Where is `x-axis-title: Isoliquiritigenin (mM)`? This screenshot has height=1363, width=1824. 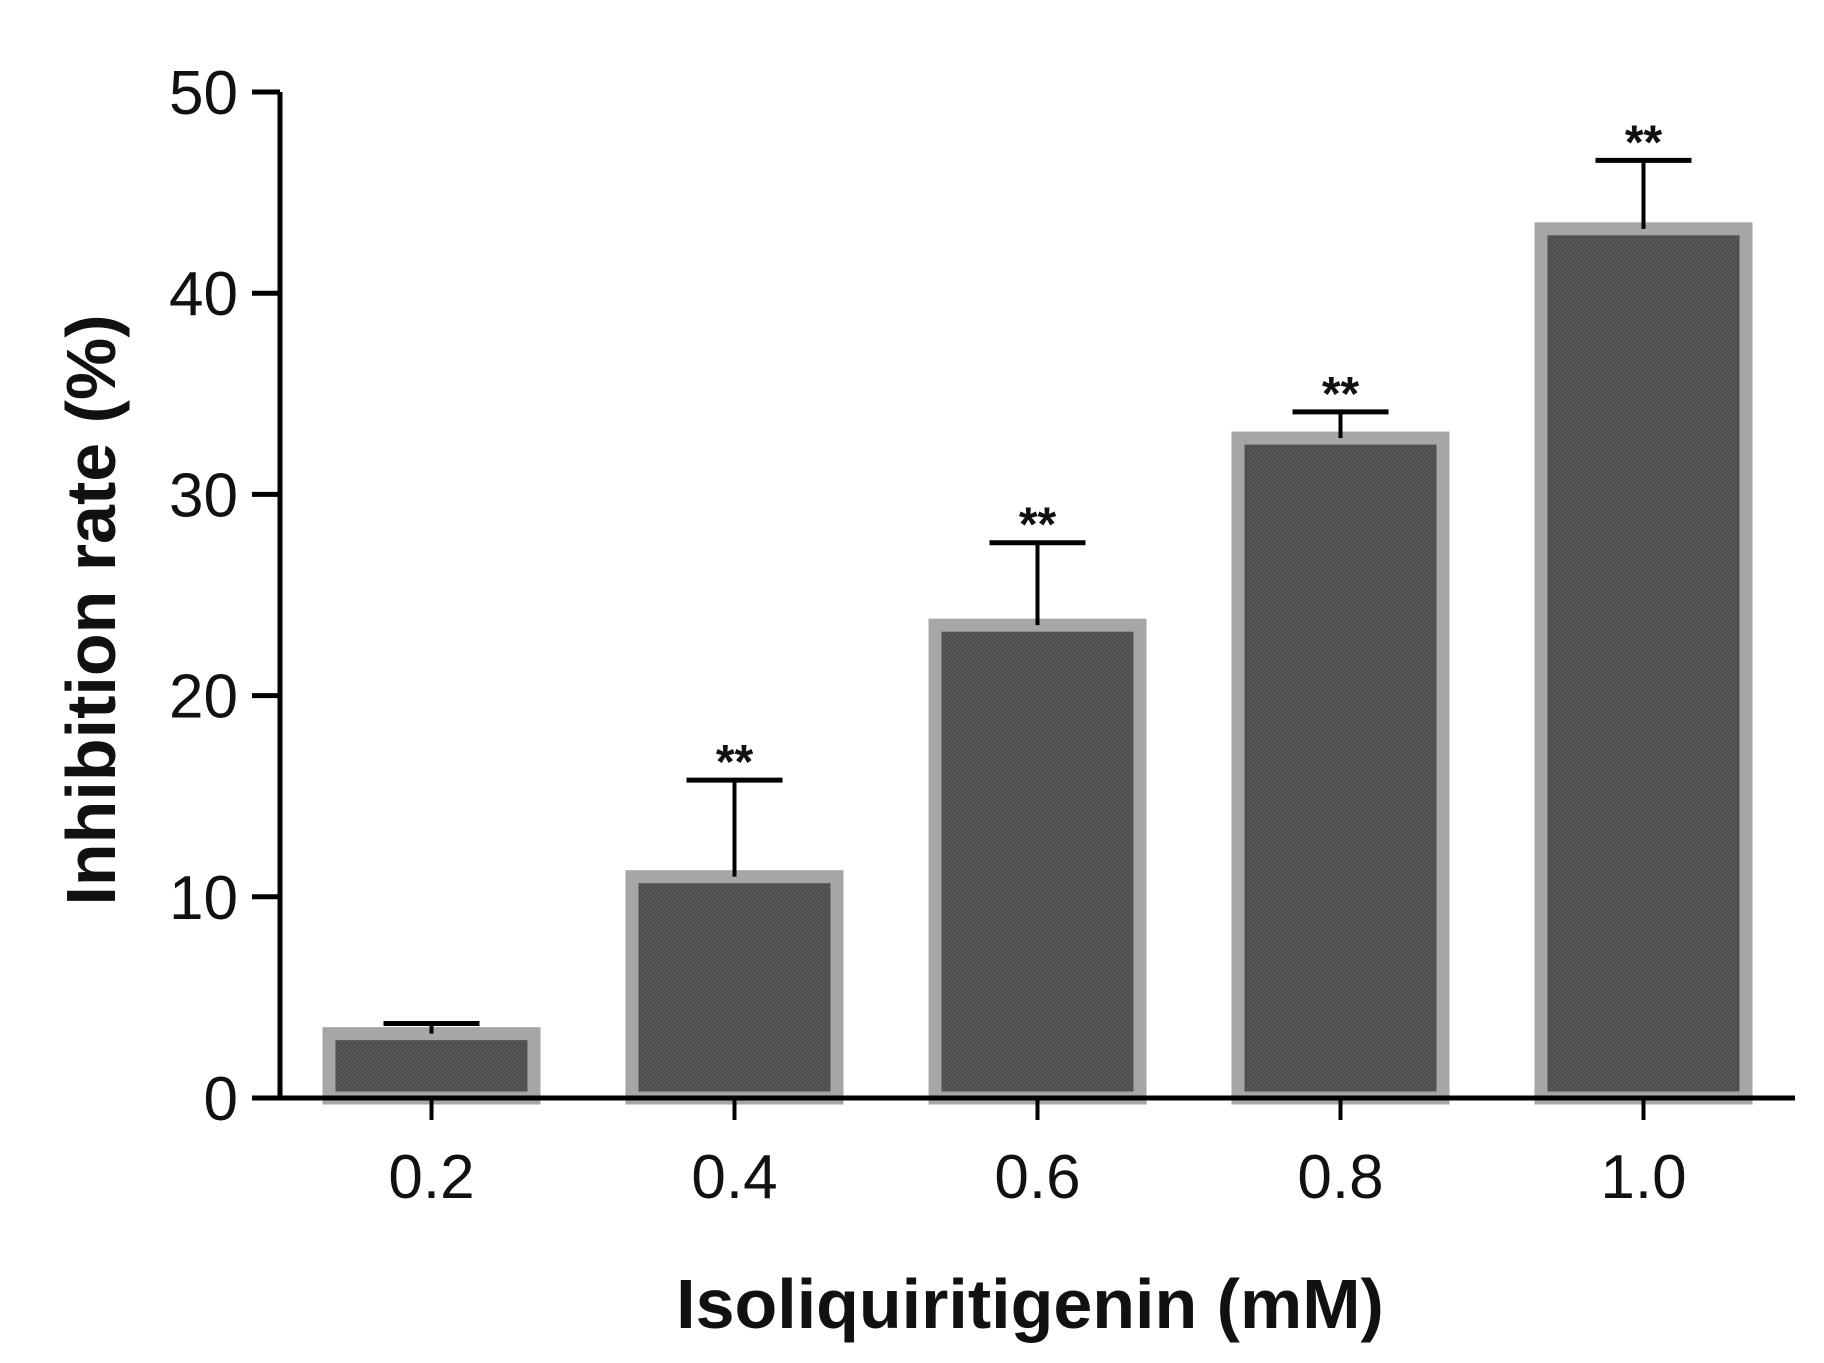 x-axis-title: Isoliquiritigenin (mM) is located at coordinates (1030, 1304).